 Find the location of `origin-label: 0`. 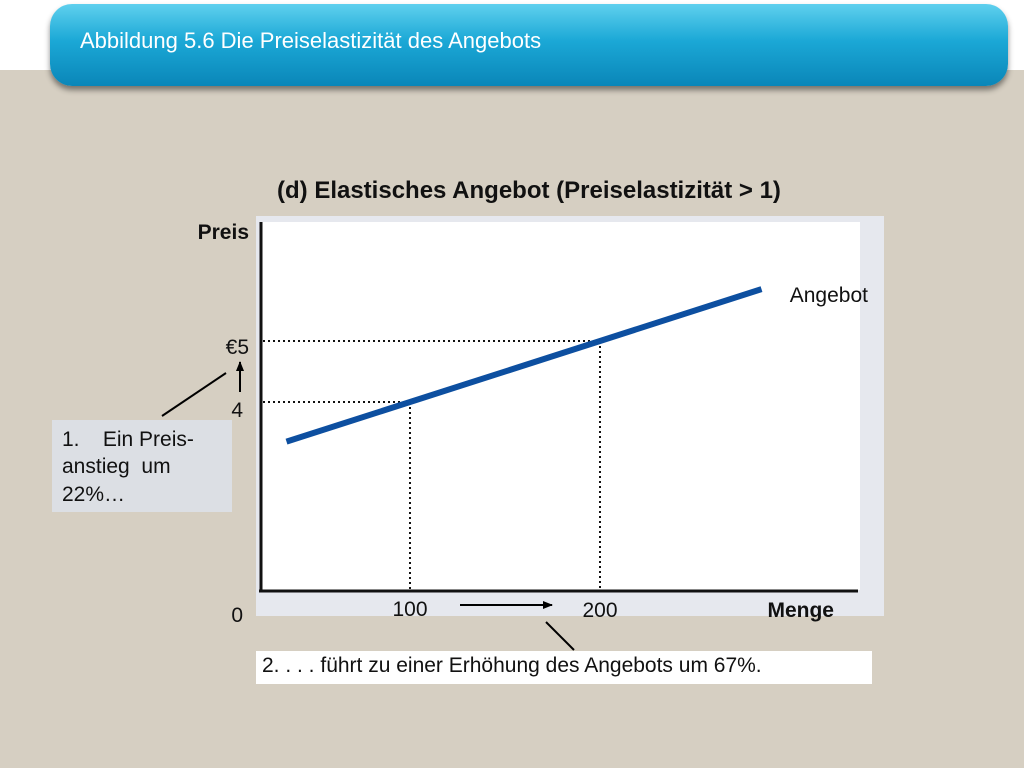

origin-label: 0 is located at coordinates (237, 615).